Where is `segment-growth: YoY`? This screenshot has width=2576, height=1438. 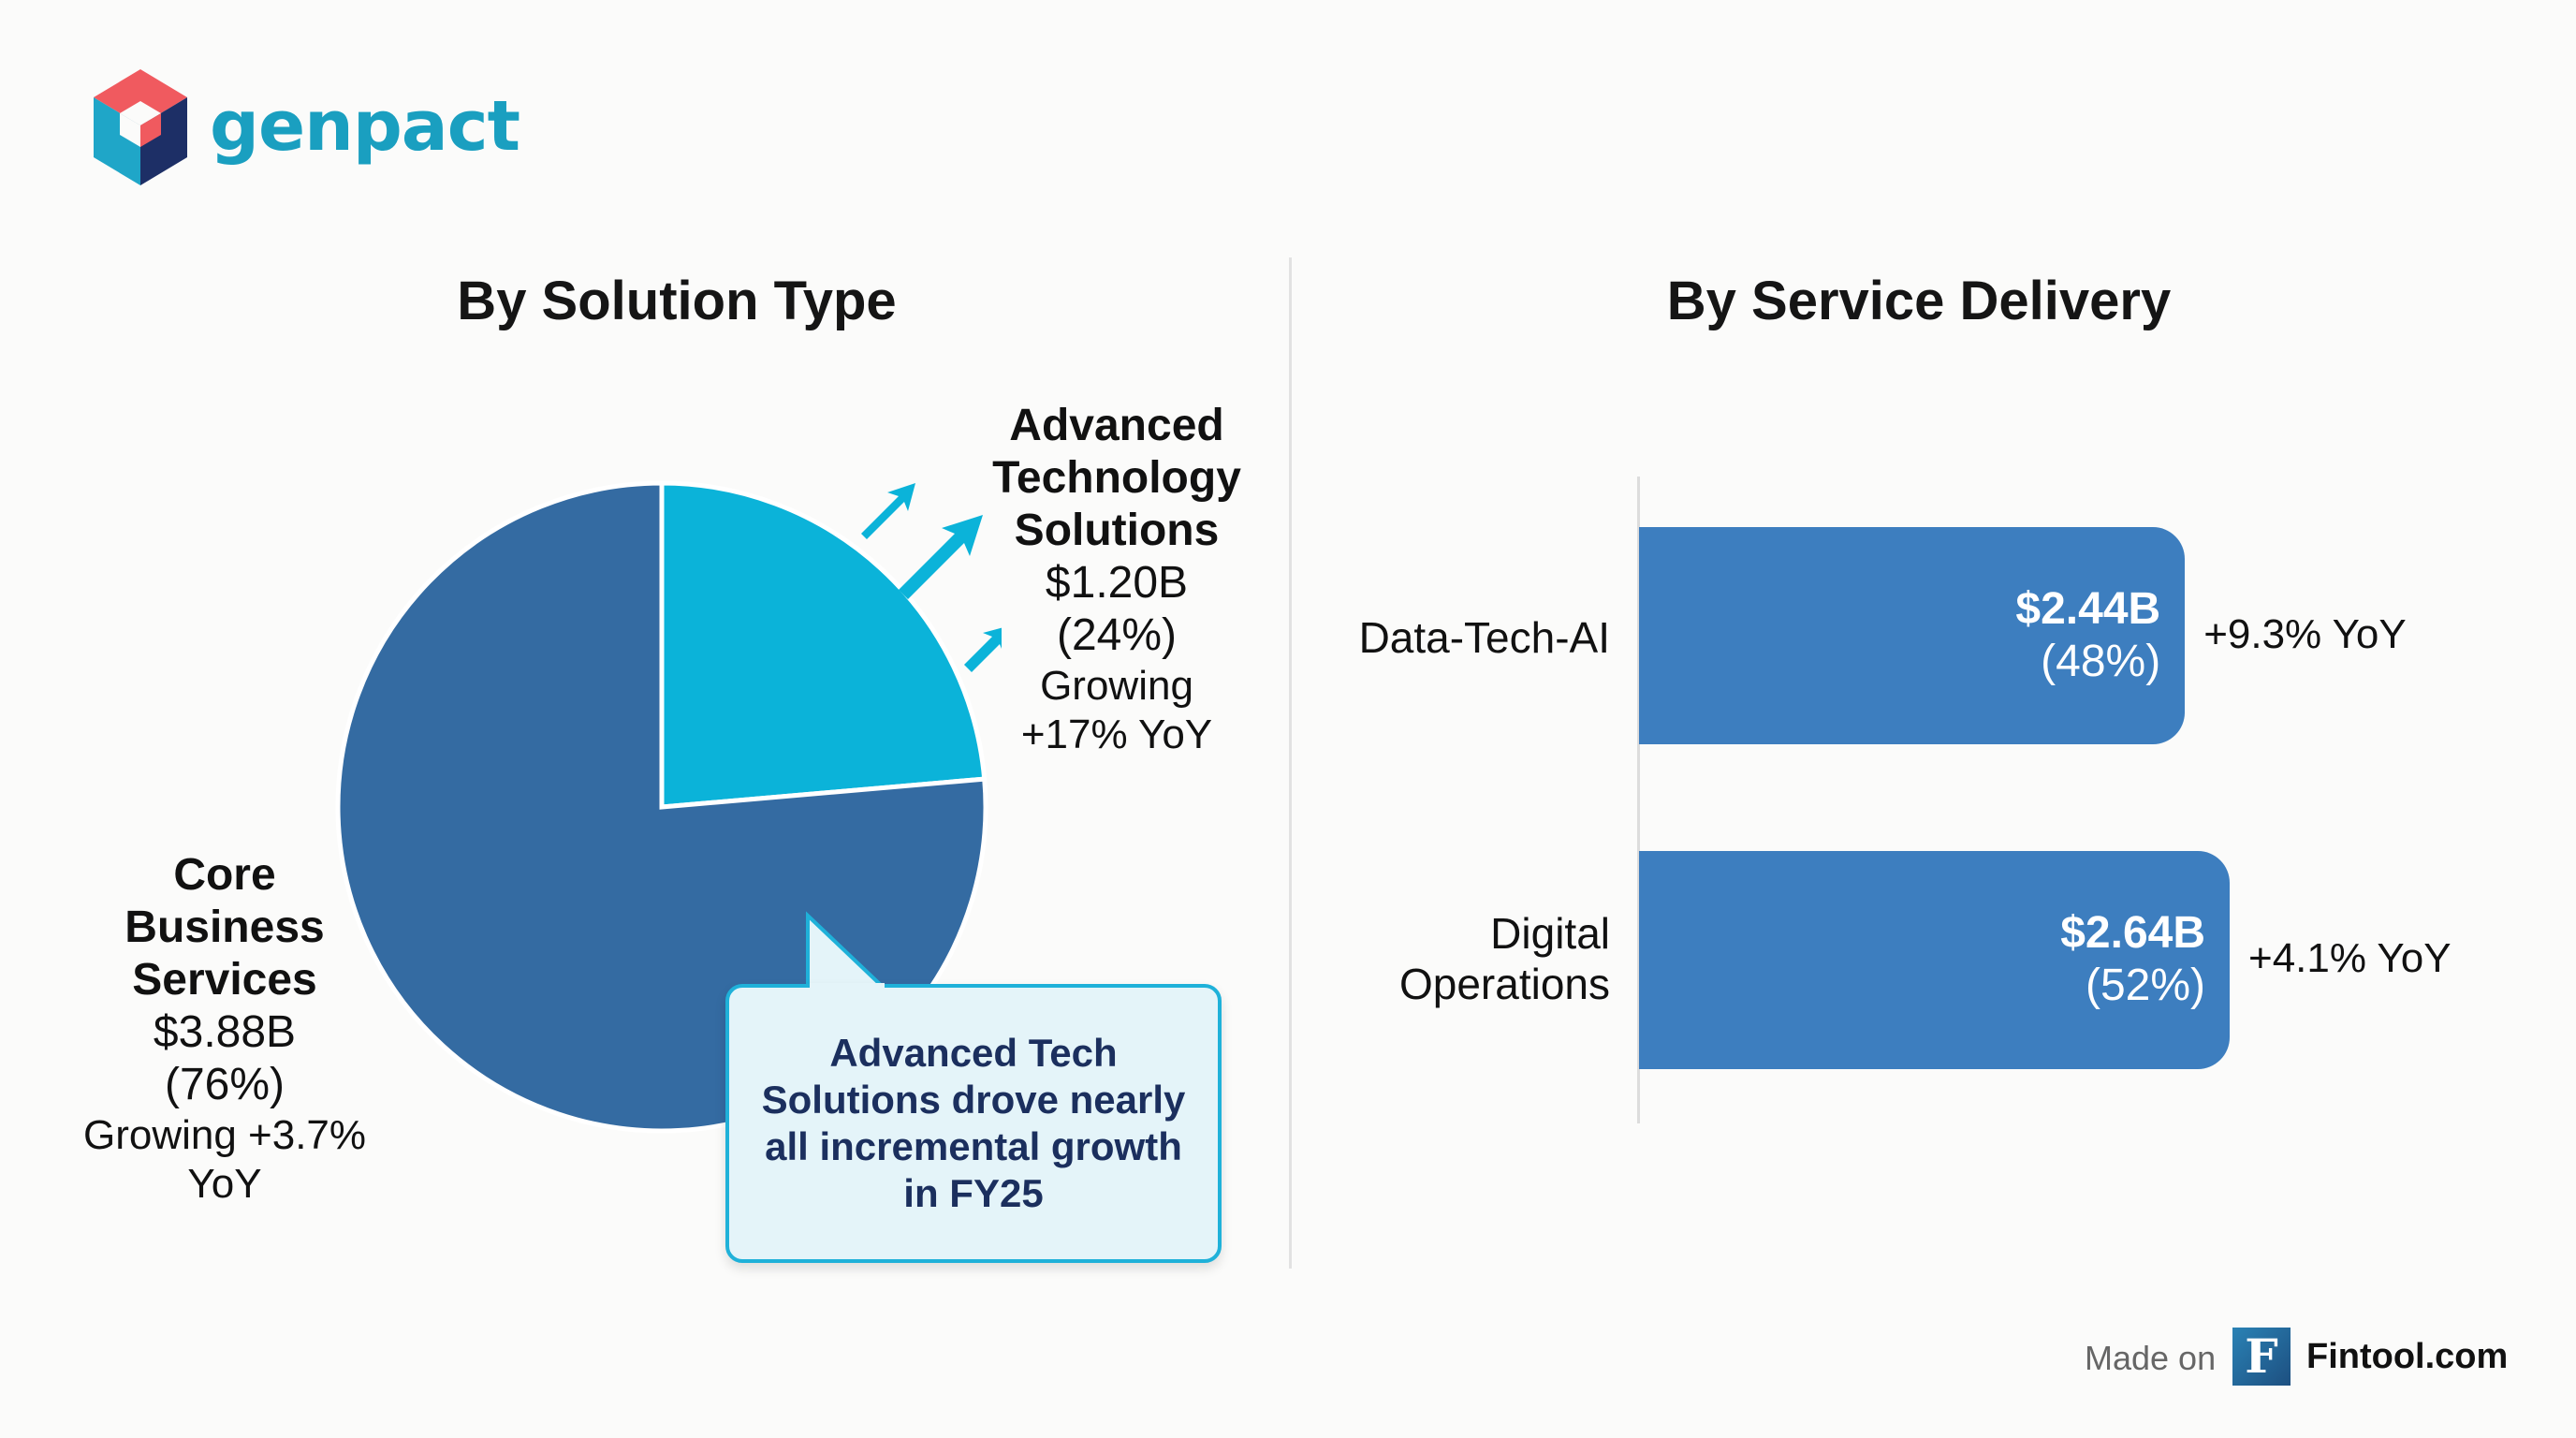
segment-growth: YoY is located at coordinates (224, 1184).